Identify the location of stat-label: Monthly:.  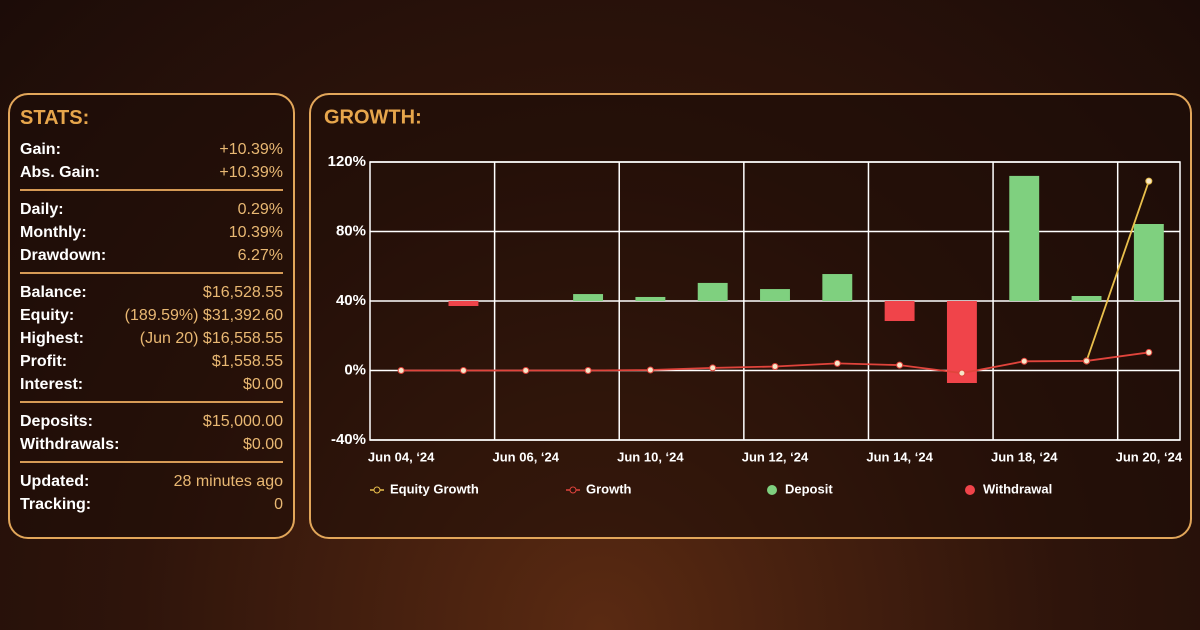
(53, 232).